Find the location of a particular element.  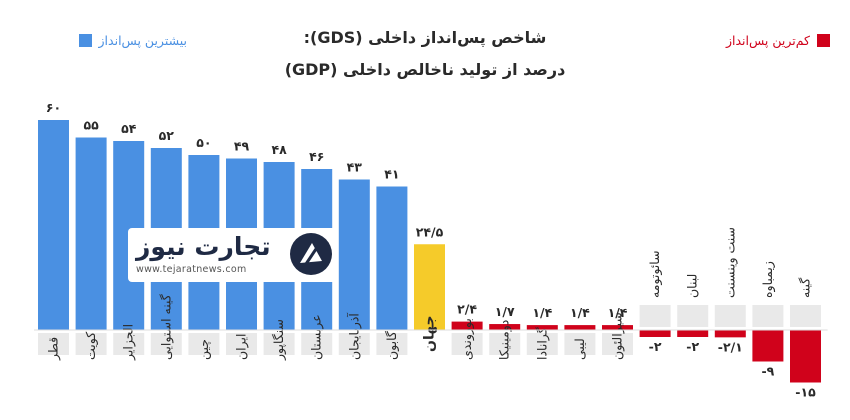

value-label: ۴۹ is located at coordinates (242, 146).